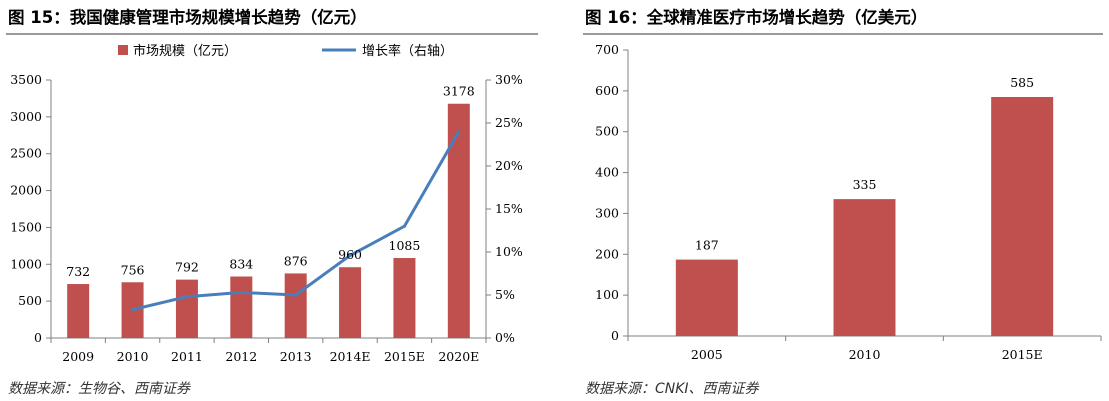 The width and height of the screenshot is (1109, 401). What do you see at coordinates (505, 294) in the screenshot?
I see `y2-tick-label: 5%` at bounding box center [505, 294].